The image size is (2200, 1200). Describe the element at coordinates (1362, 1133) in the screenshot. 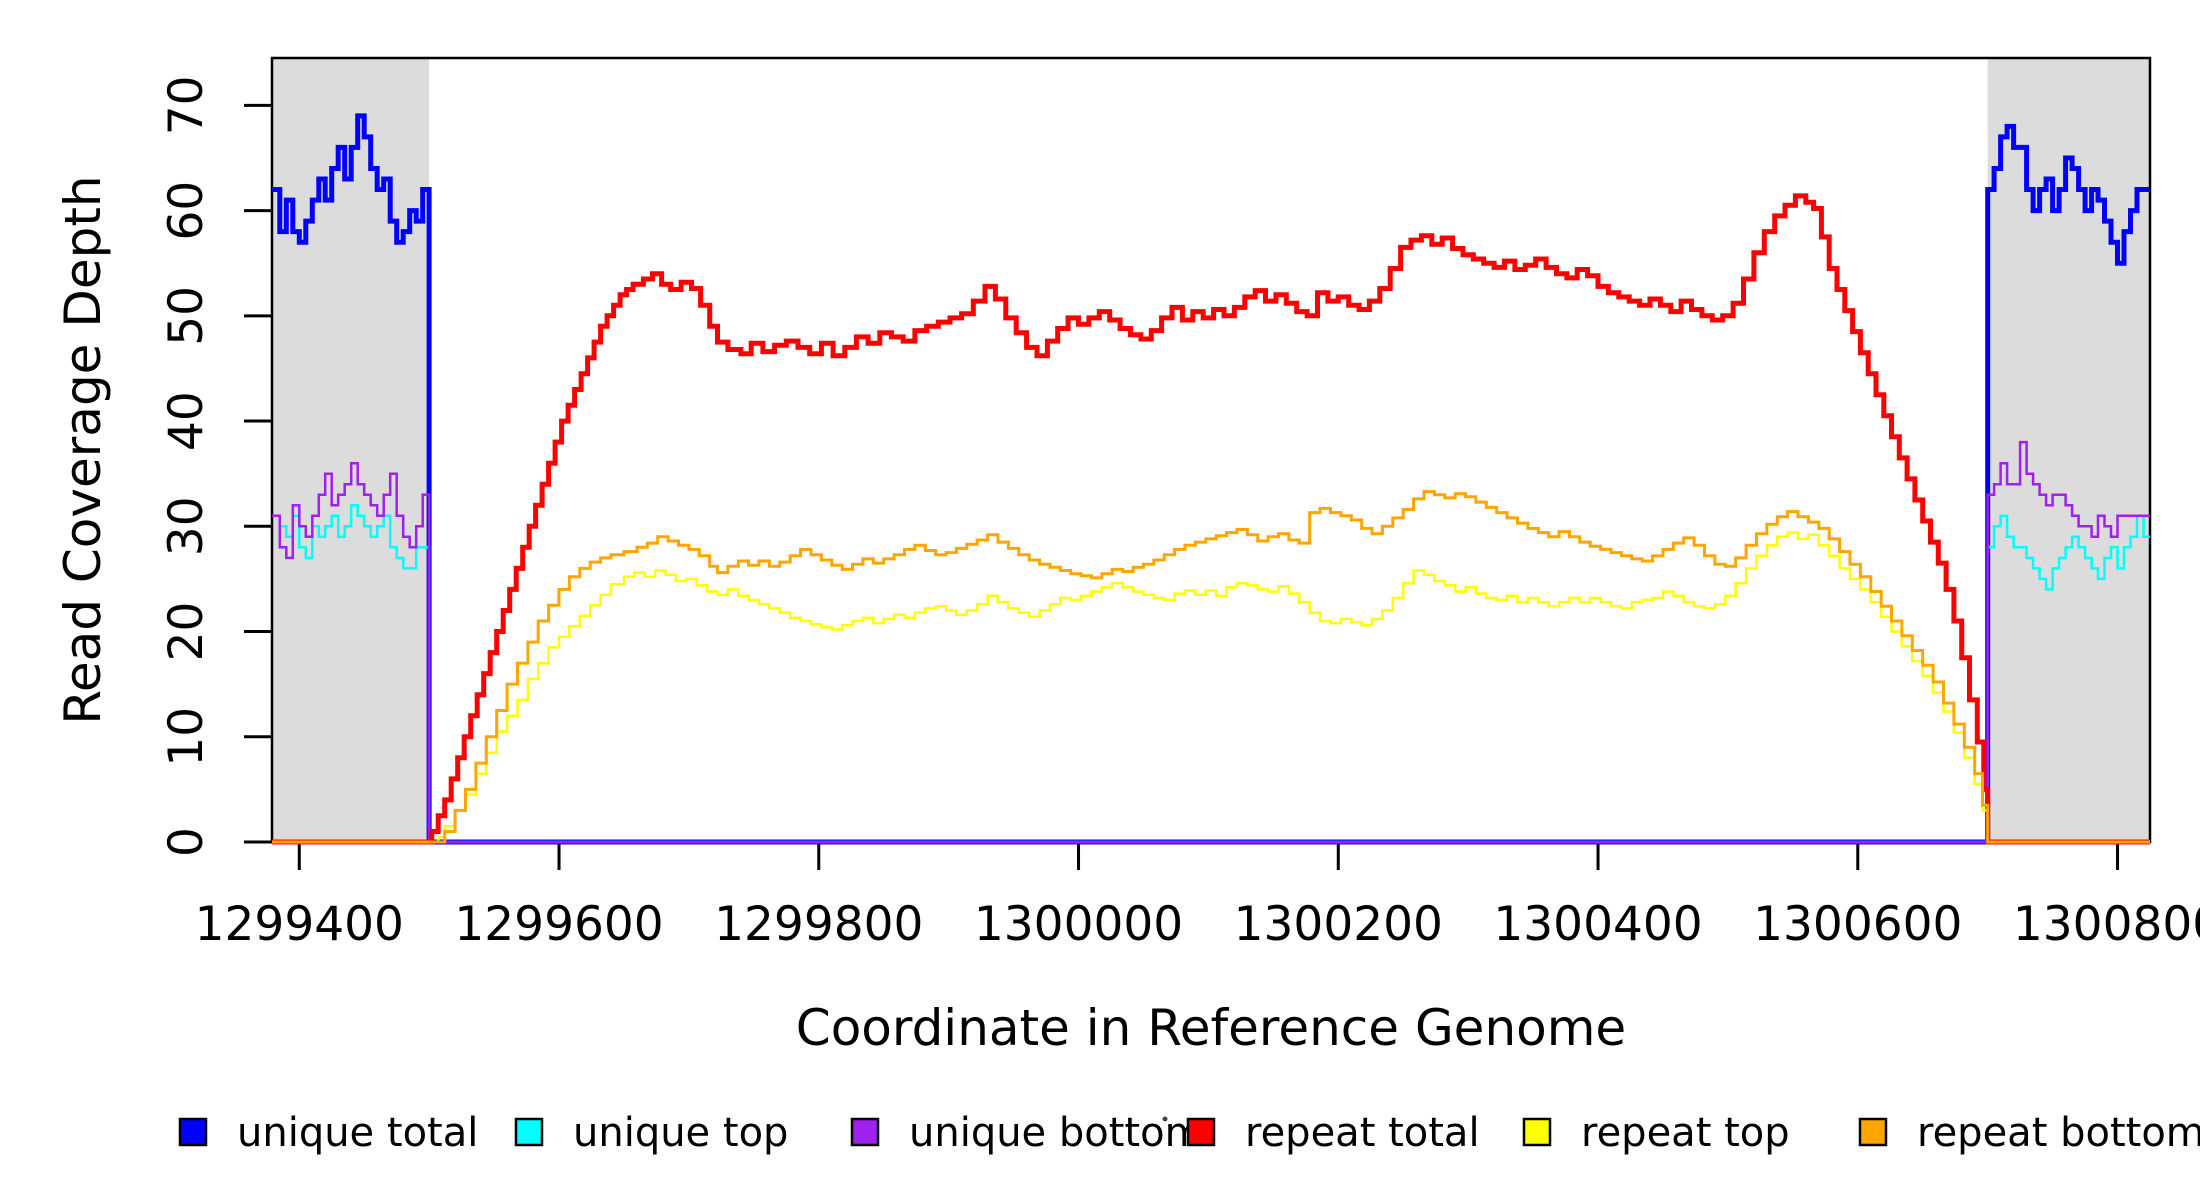

I see `legend-label-repeat-total: repeat total` at that location.